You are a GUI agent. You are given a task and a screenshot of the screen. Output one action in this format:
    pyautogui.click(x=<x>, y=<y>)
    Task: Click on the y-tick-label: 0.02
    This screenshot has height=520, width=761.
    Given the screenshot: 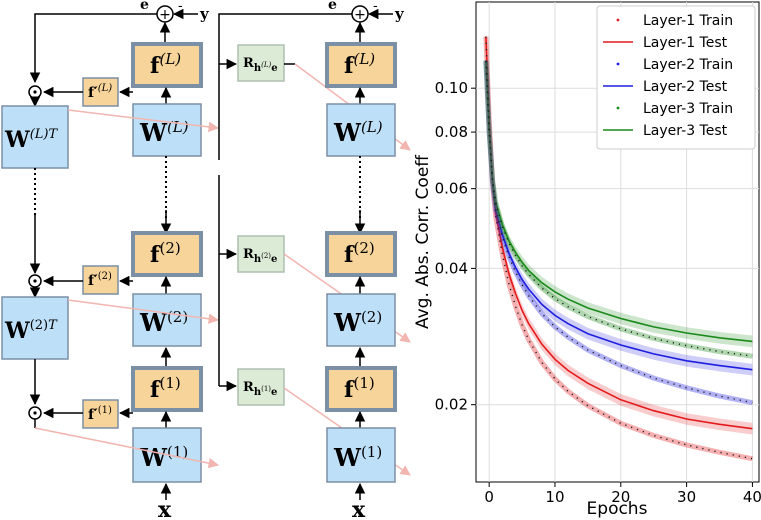 What is the action you would take?
    pyautogui.click(x=451, y=405)
    